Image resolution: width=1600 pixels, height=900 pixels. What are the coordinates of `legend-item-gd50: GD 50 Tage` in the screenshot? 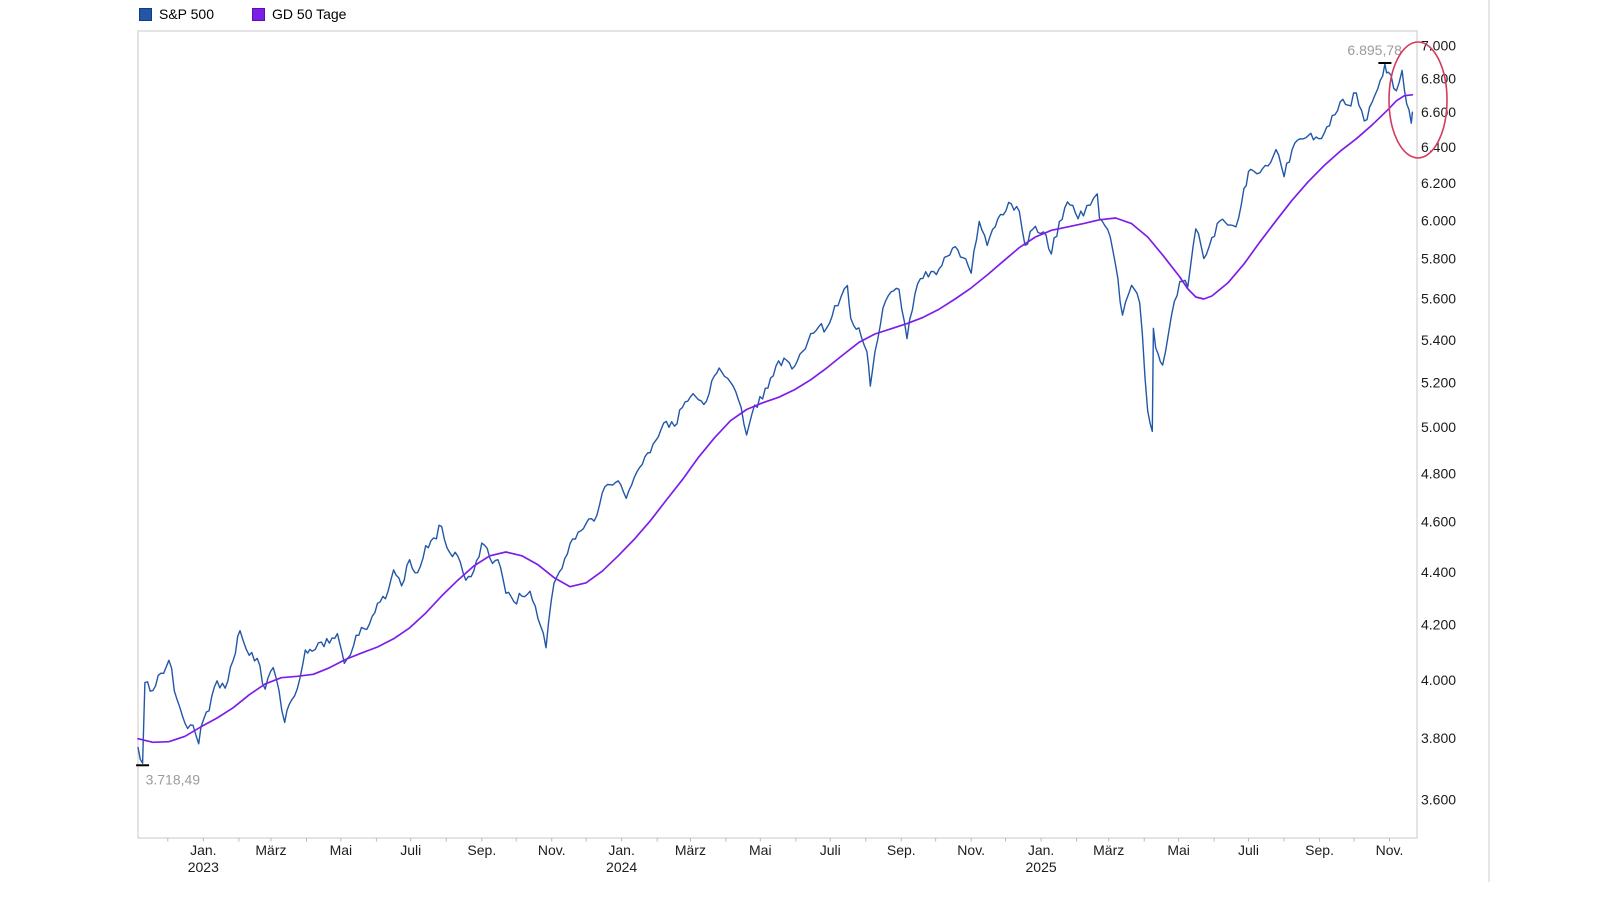 It's located at (299, 14).